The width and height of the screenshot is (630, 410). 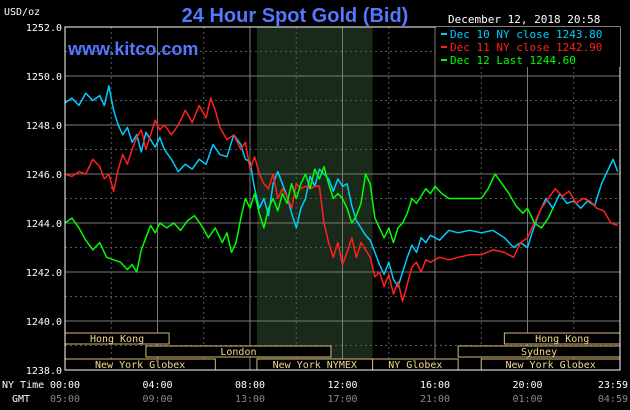 What do you see at coordinates (44, 273) in the screenshot?
I see `y-tick-label: 1242.0` at bounding box center [44, 273].